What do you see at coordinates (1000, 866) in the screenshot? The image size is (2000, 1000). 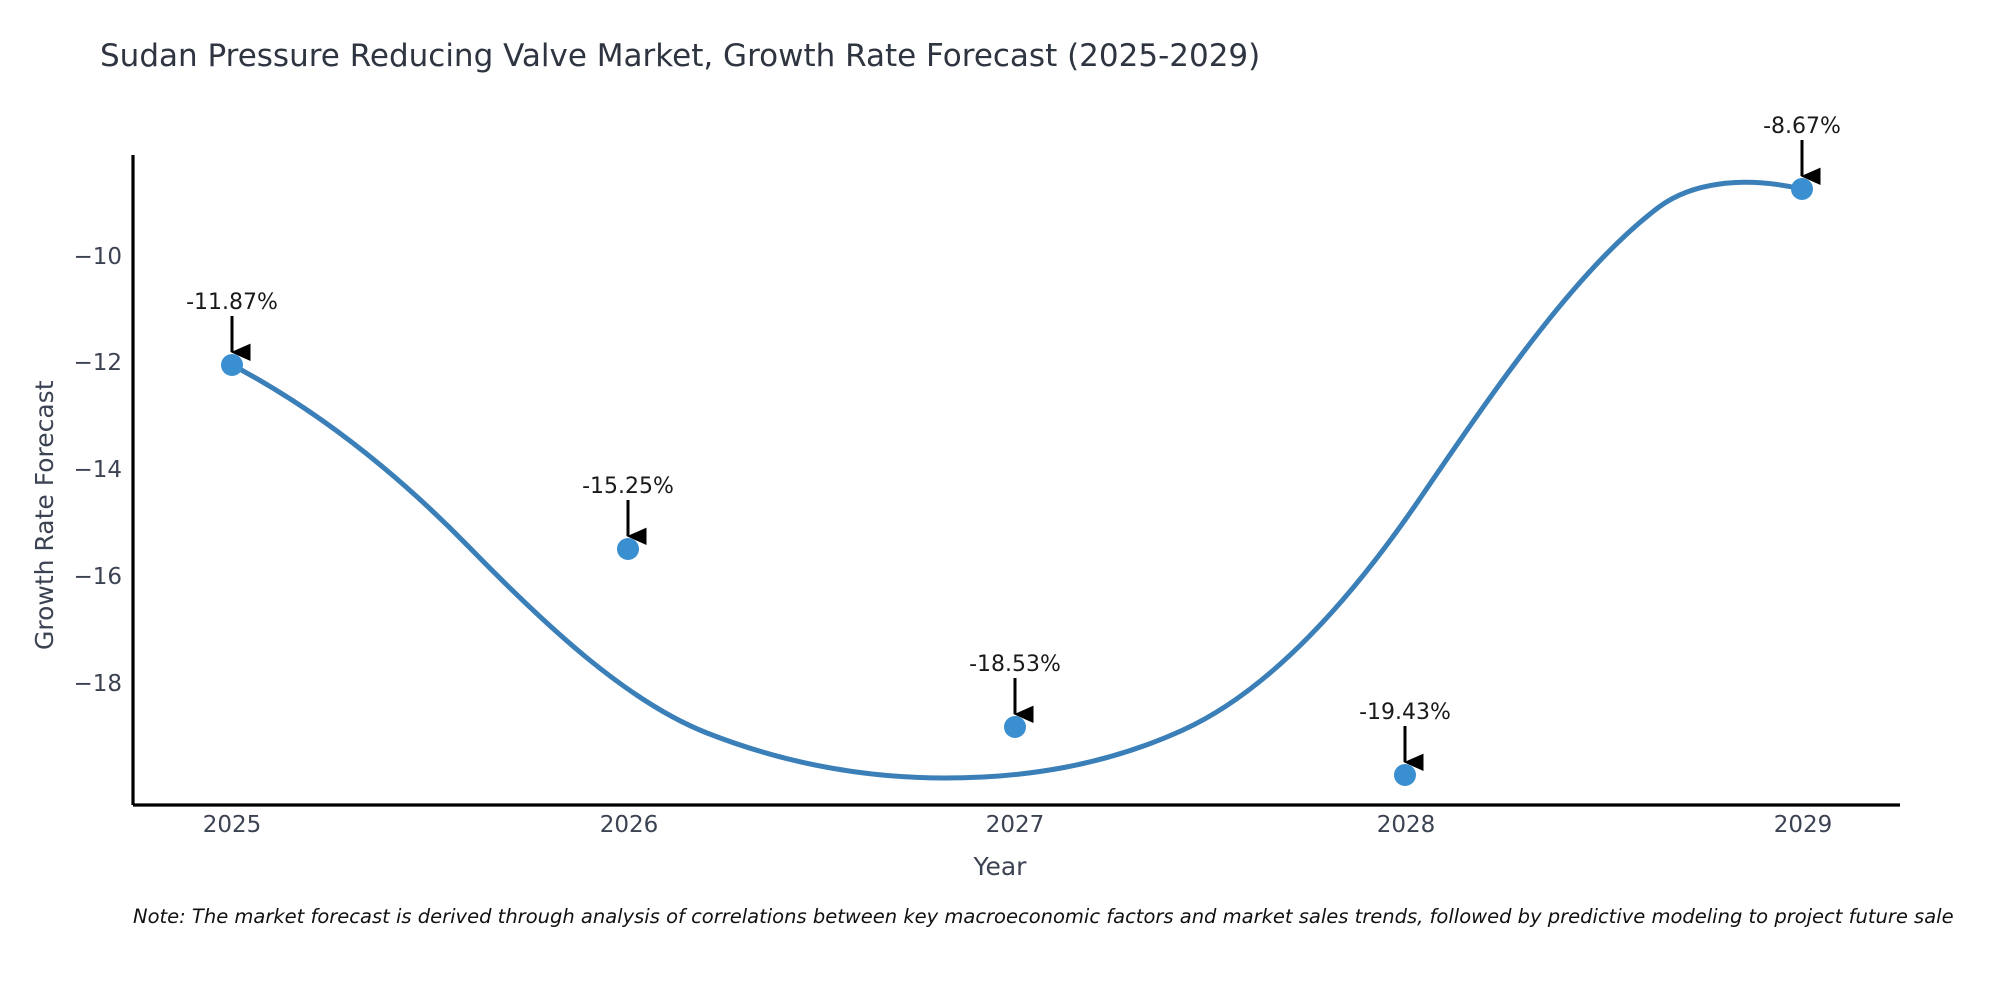 I see `x-axis-label: Year` at bounding box center [1000, 866].